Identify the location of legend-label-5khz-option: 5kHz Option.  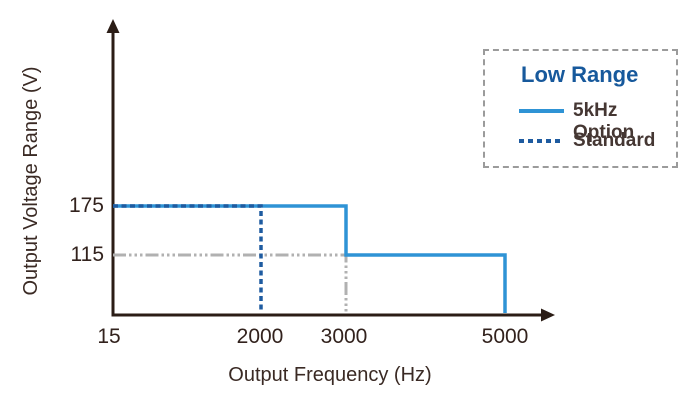
(604, 121).